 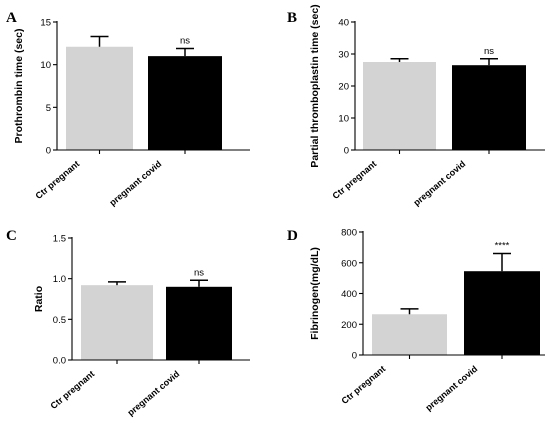 What do you see at coordinates (45, 23) in the screenshot?
I see `y-tick-label: 15` at bounding box center [45, 23].